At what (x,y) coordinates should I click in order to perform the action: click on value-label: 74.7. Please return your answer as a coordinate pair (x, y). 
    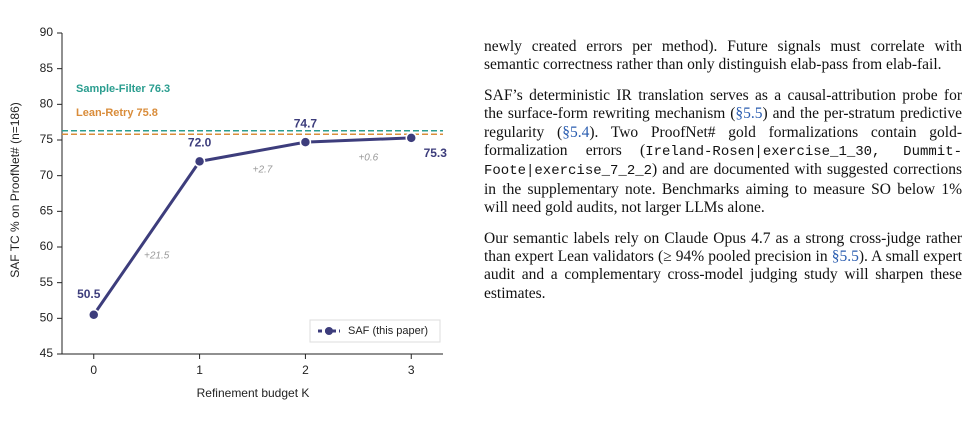
    Looking at the image, I should click on (306, 123).